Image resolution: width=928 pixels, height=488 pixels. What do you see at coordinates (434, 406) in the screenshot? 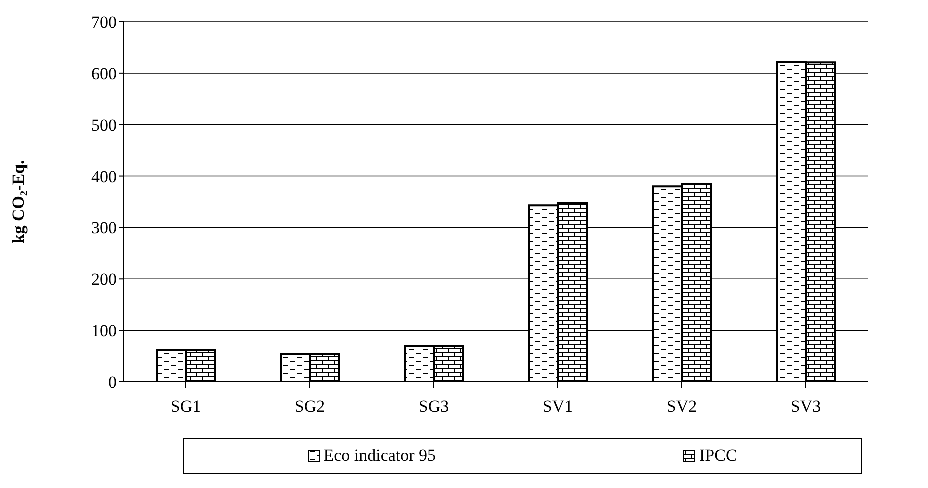
I see `x-tick-label: SG3` at bounding box center [434, 406].